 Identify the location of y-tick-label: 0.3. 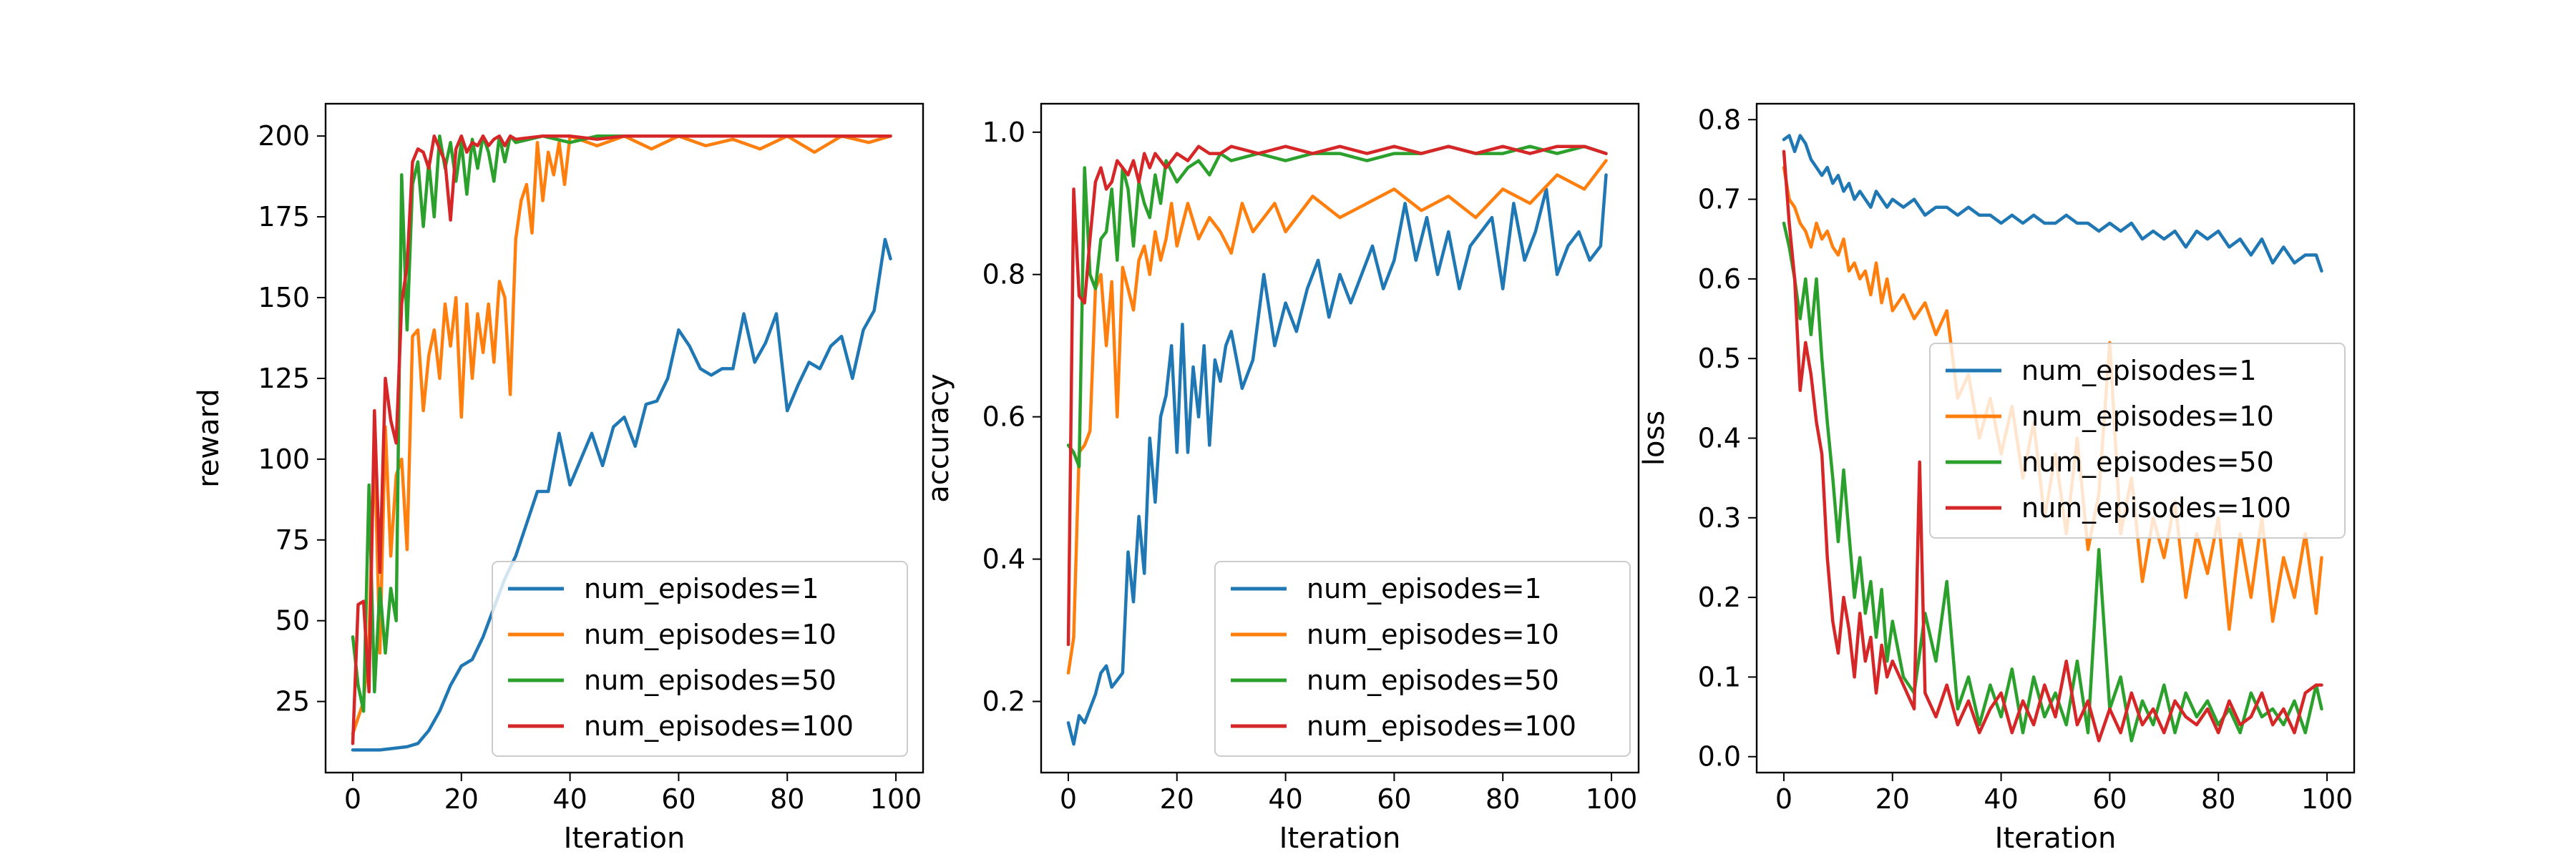
(1719, 518).